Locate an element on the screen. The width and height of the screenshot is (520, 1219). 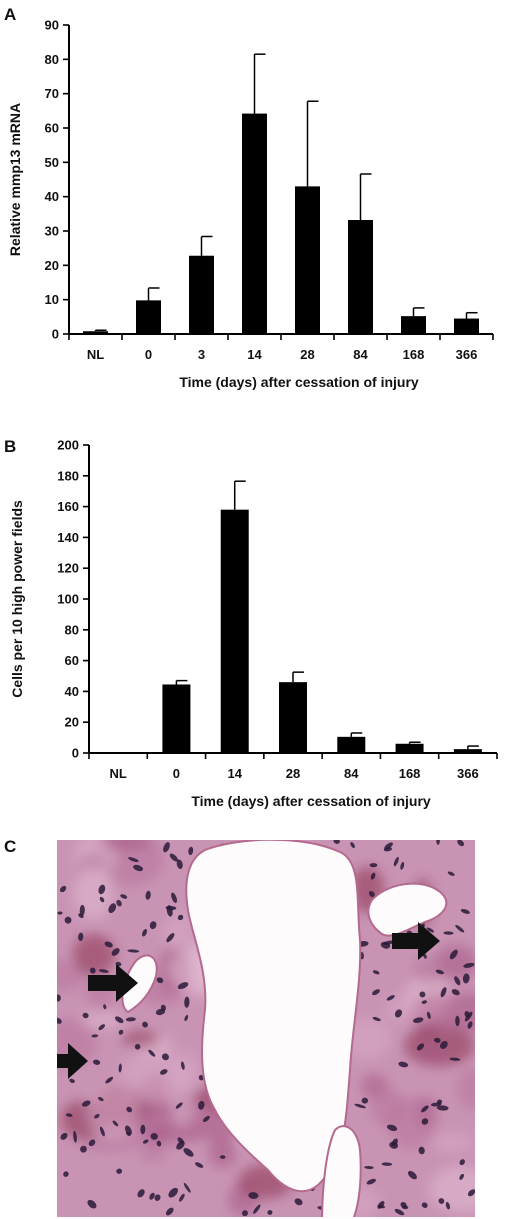
chart0-y-tick-label: 80 is located at coordinates (52, 59).